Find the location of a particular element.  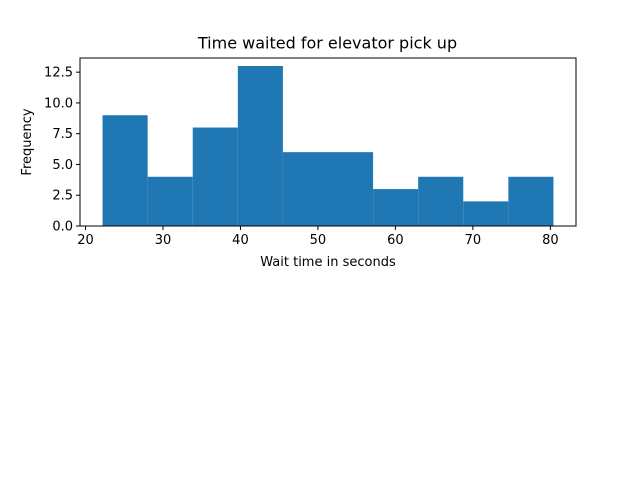

x-tick-label: 40 is located at coordinates (240, 240).